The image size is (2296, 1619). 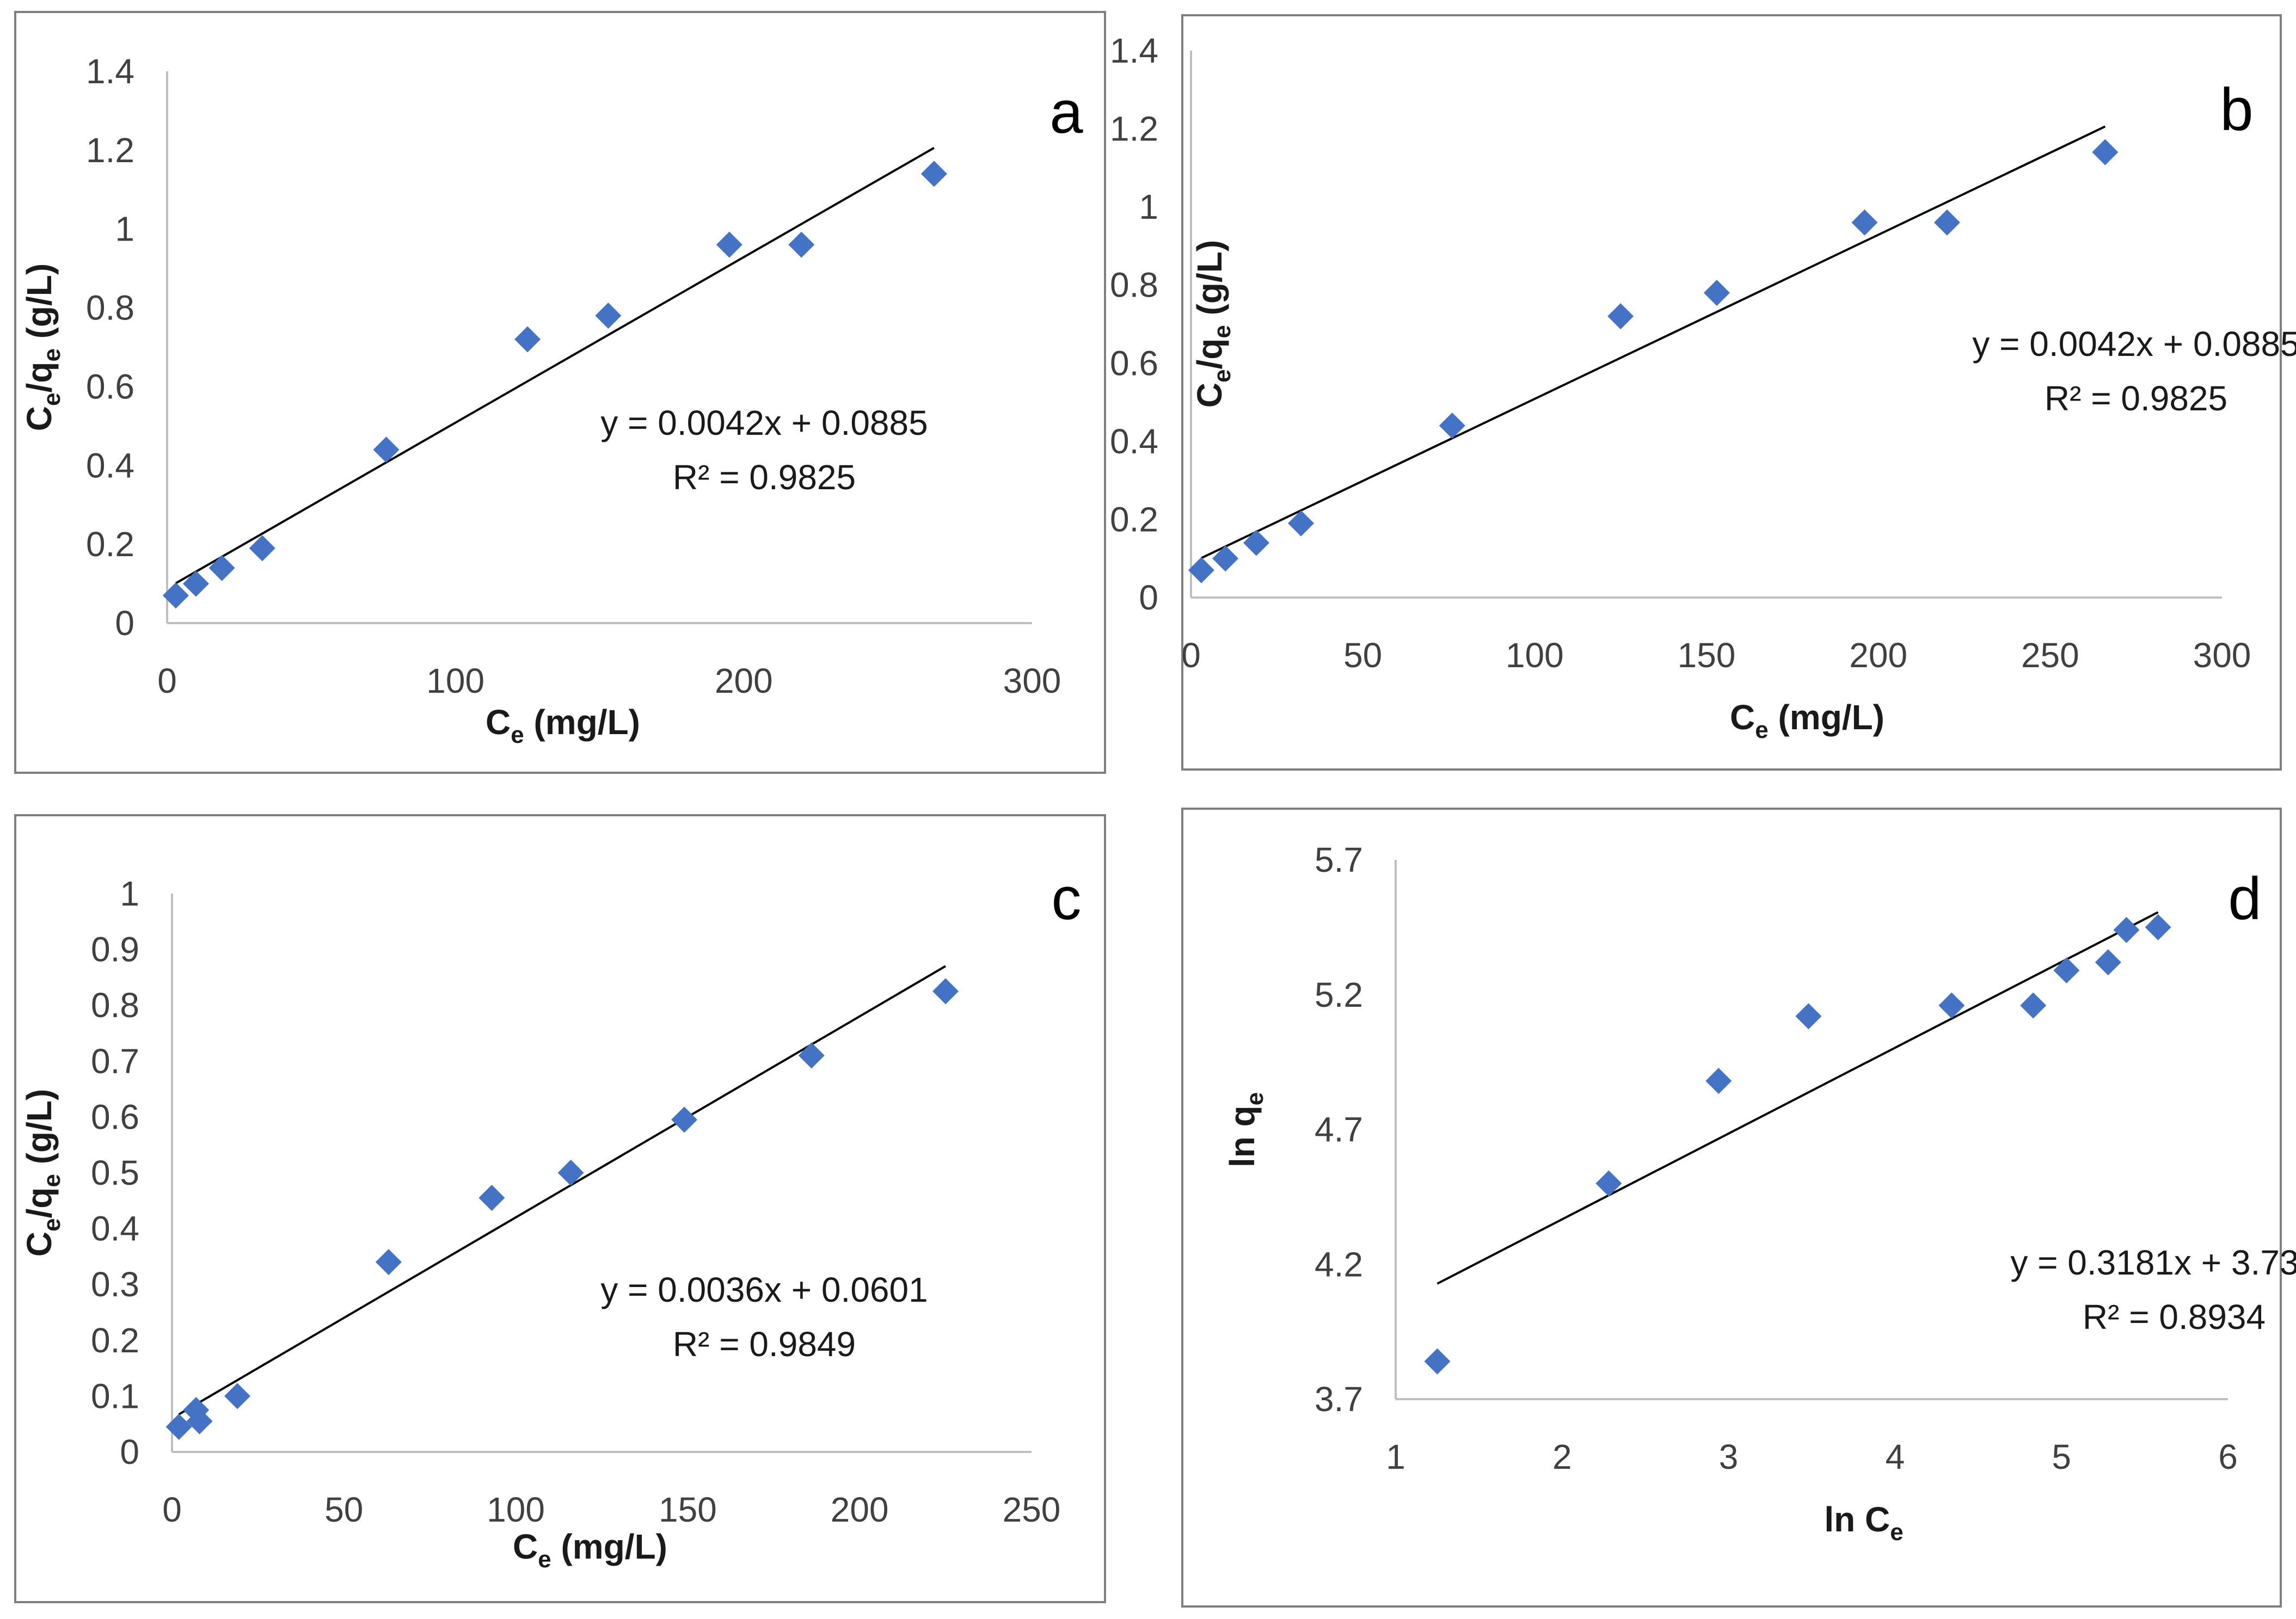 I want to click on y-tick-label: 0.9, so click(x=115, y=949).